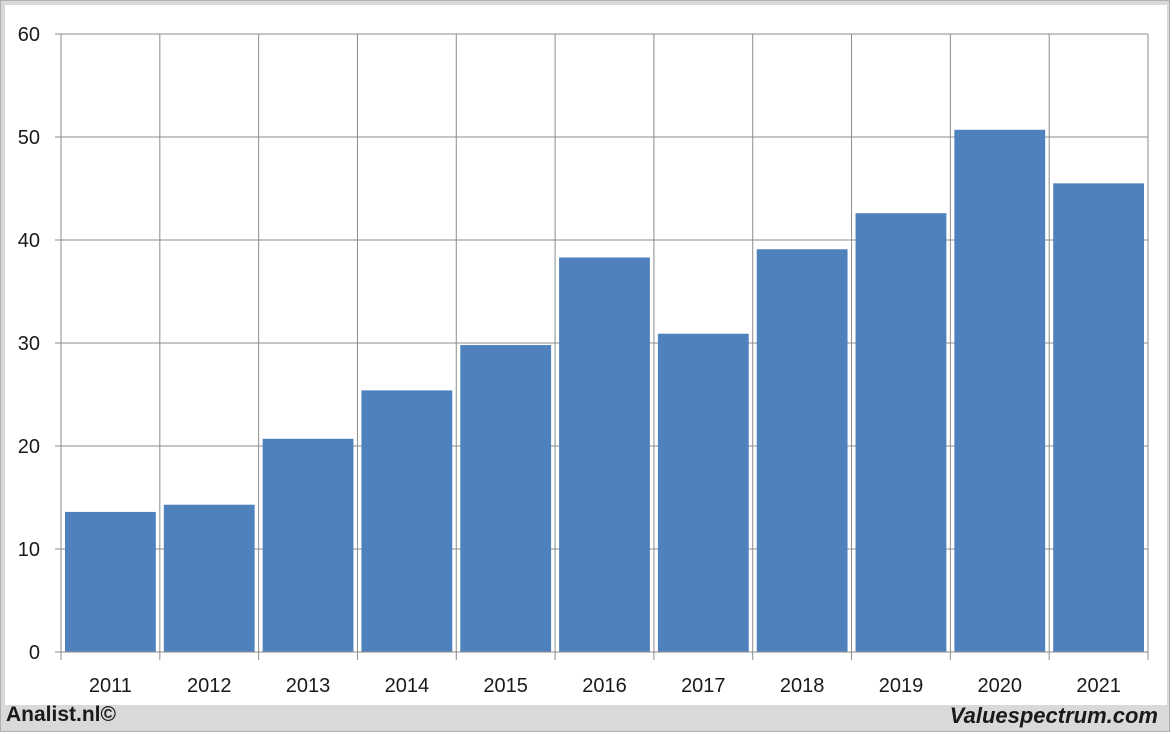 The height and width of the screenshot is (734, 1172). Describe the element at coordinates (308, 686) in the screenshot. I see `x-tick-label: 2013` at that location.